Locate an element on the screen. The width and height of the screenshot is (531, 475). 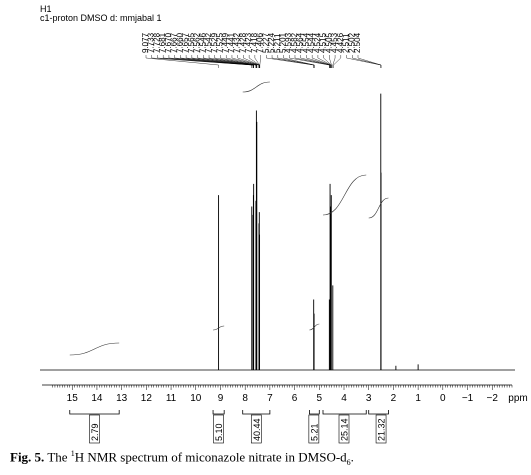
peak-shift-label: 4.593 is located at coordinates (288, 42).